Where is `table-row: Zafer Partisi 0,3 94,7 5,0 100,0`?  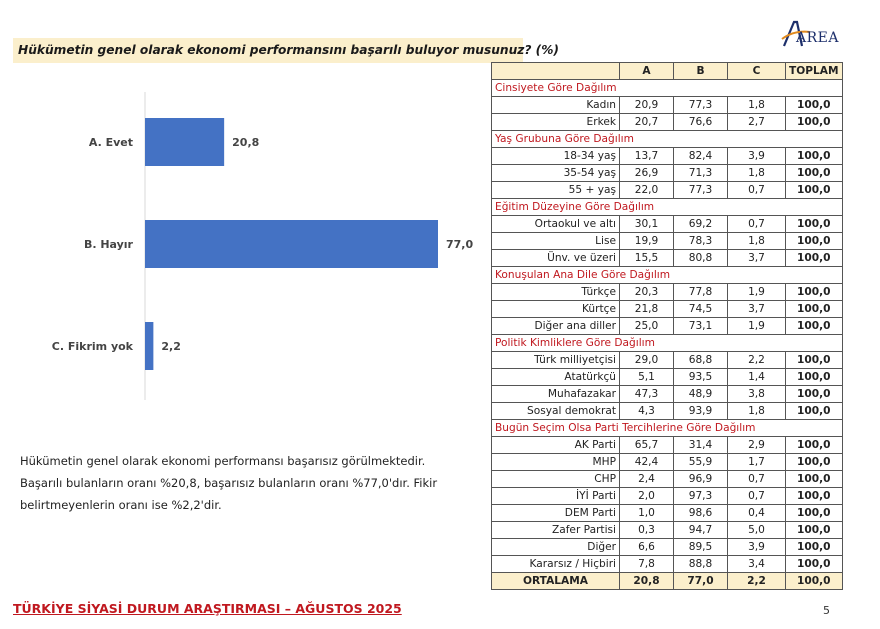
table-row: Zafer Partisi 0,3 94,7 5,0 100,0 is located at coordinates (667, 530).